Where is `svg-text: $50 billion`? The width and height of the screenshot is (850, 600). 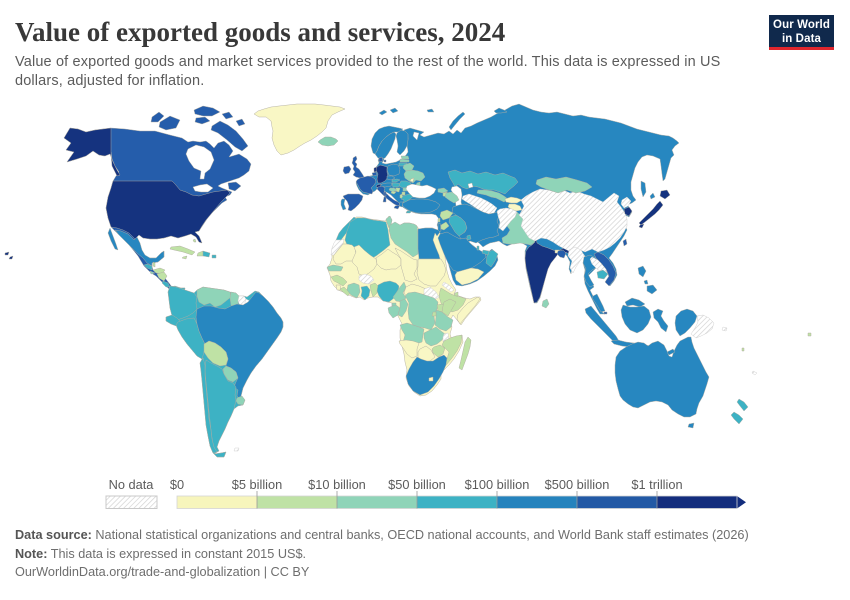 svg-text: $50 billion is located at coordinates (417, 484).